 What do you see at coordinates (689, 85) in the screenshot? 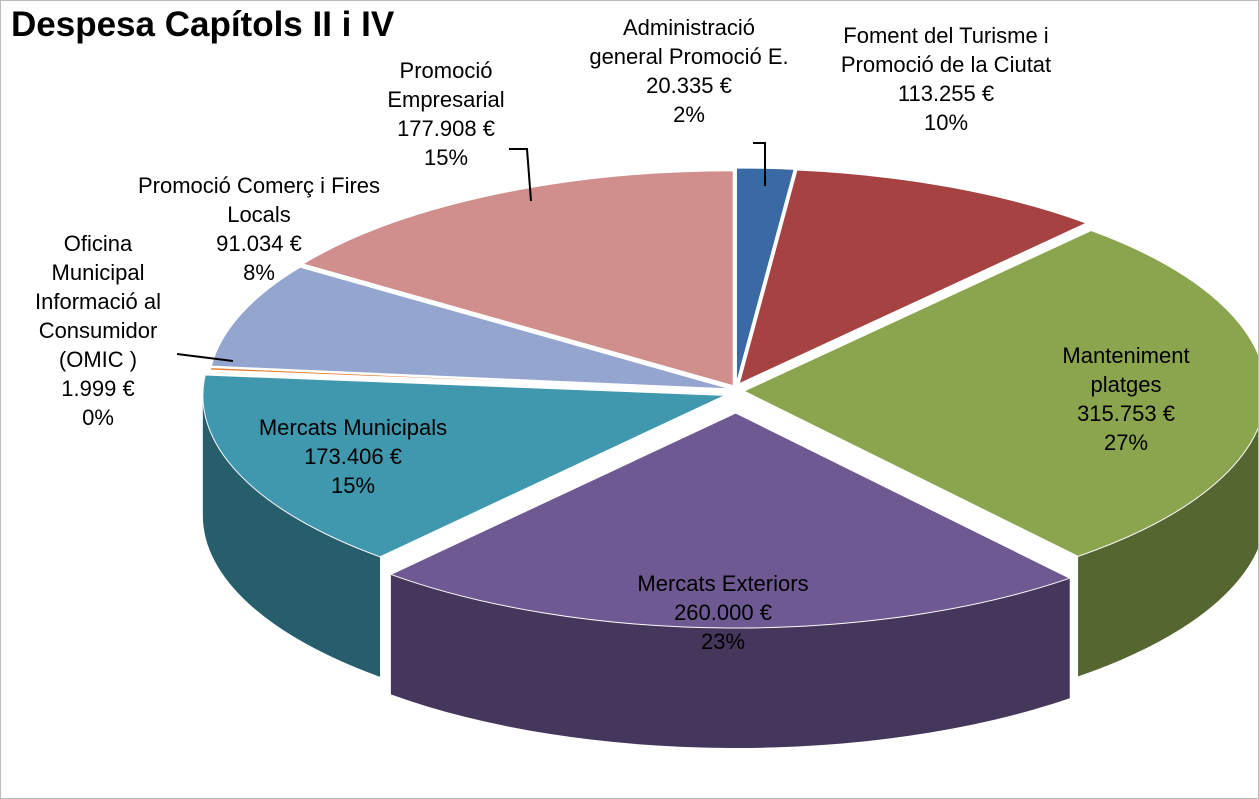
I see `value-label: 20.335 €` at bounding box center [689, 85].